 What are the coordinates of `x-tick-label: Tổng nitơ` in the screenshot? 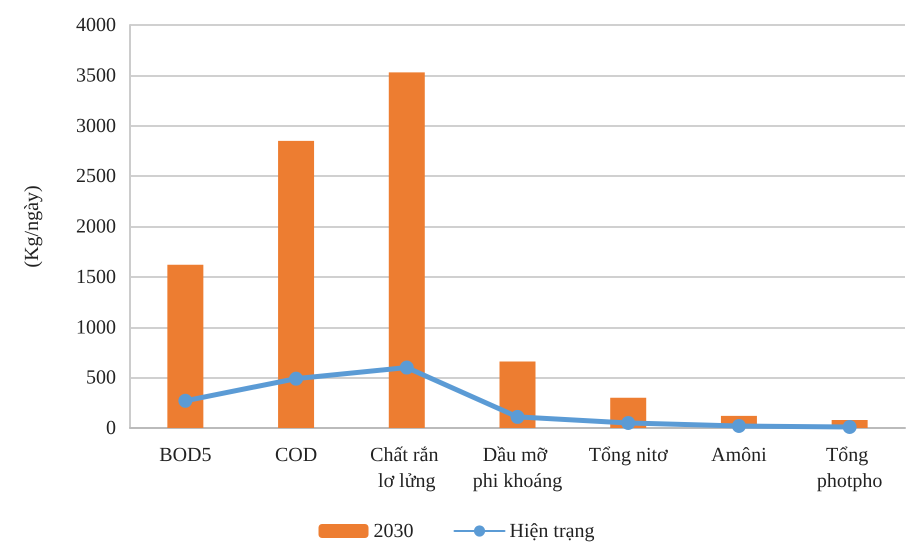 It's located at (628, 455).